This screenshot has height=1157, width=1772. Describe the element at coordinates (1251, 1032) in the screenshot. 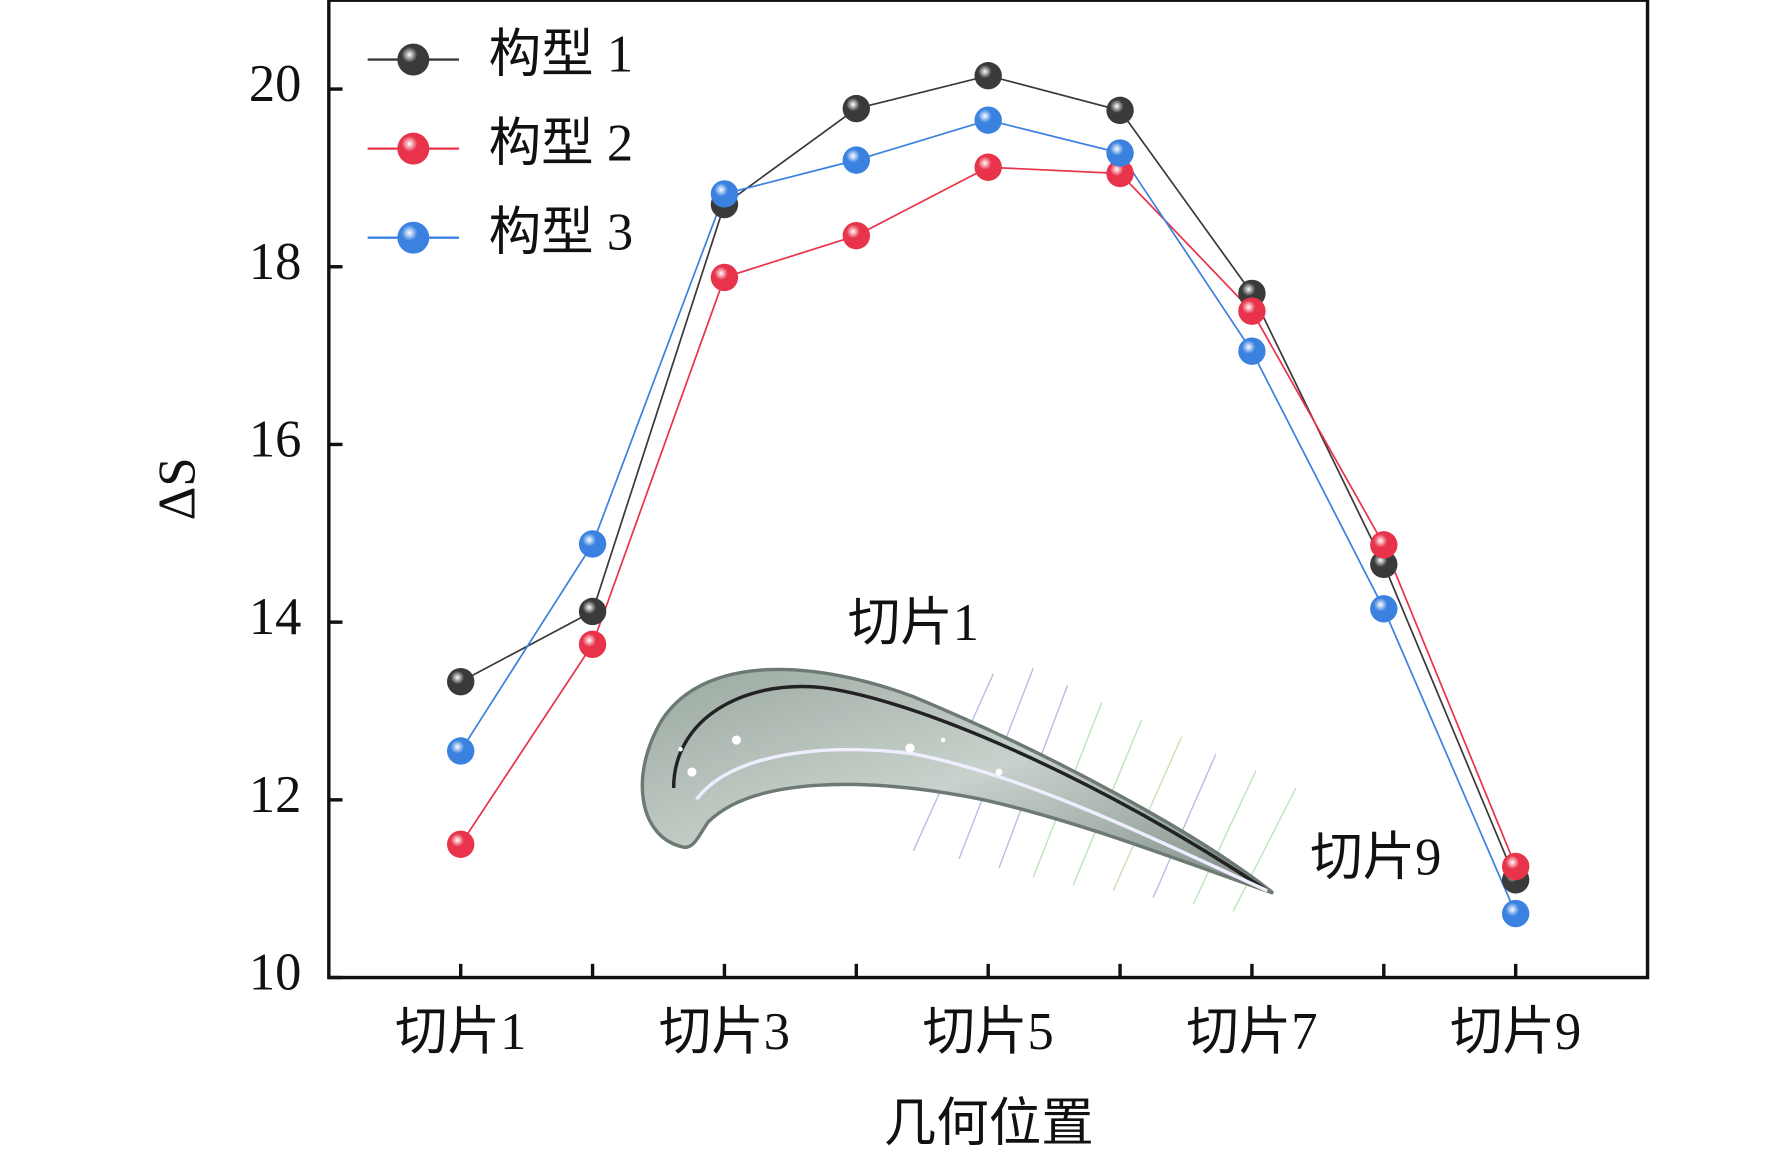

I see `x-tick-label: 切片7` at that location.